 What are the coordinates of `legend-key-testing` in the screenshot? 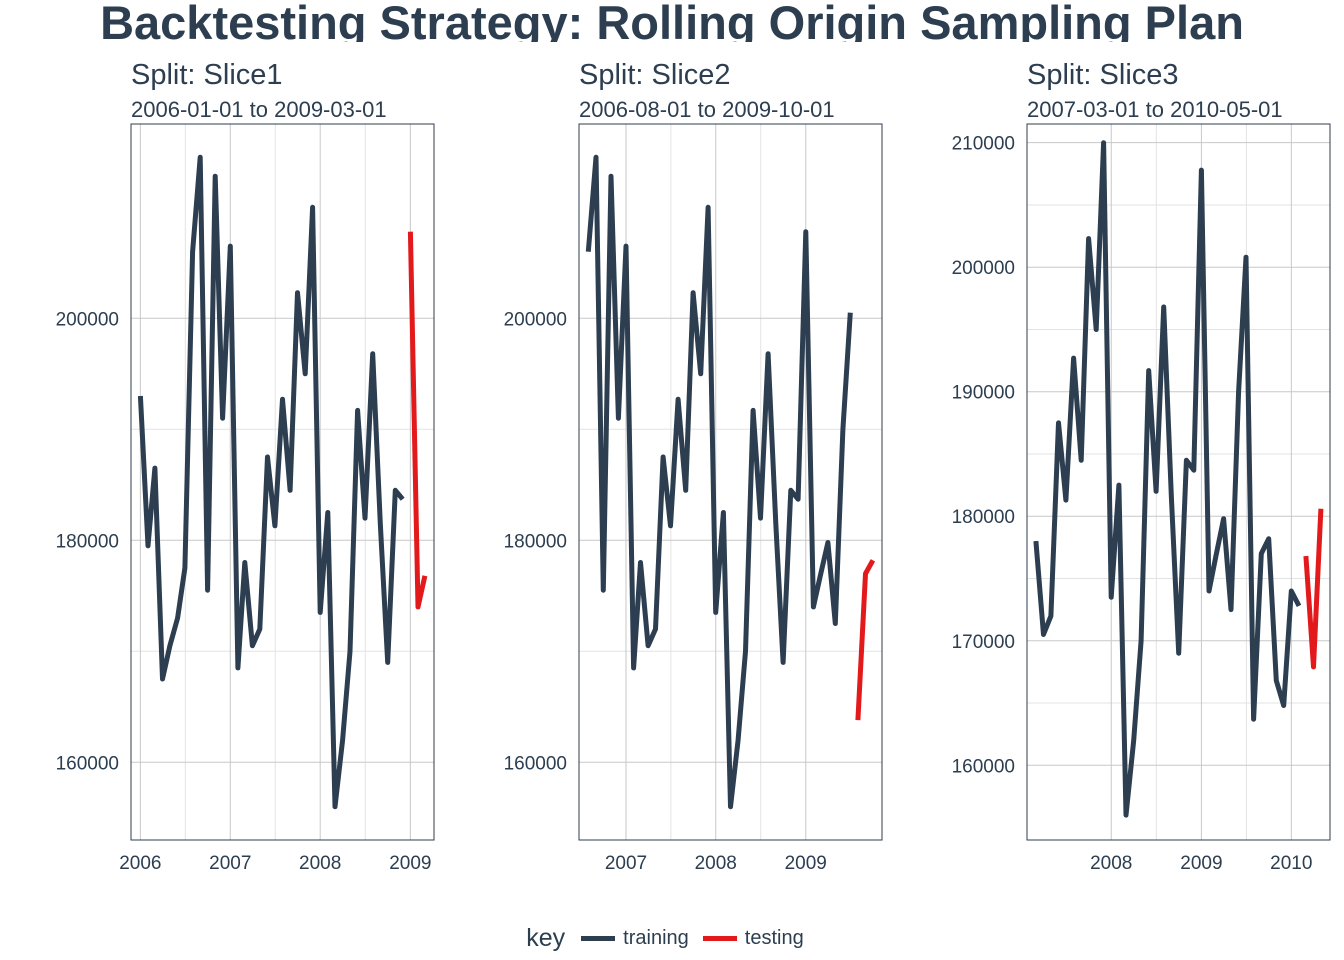 It's located at (719, 938).